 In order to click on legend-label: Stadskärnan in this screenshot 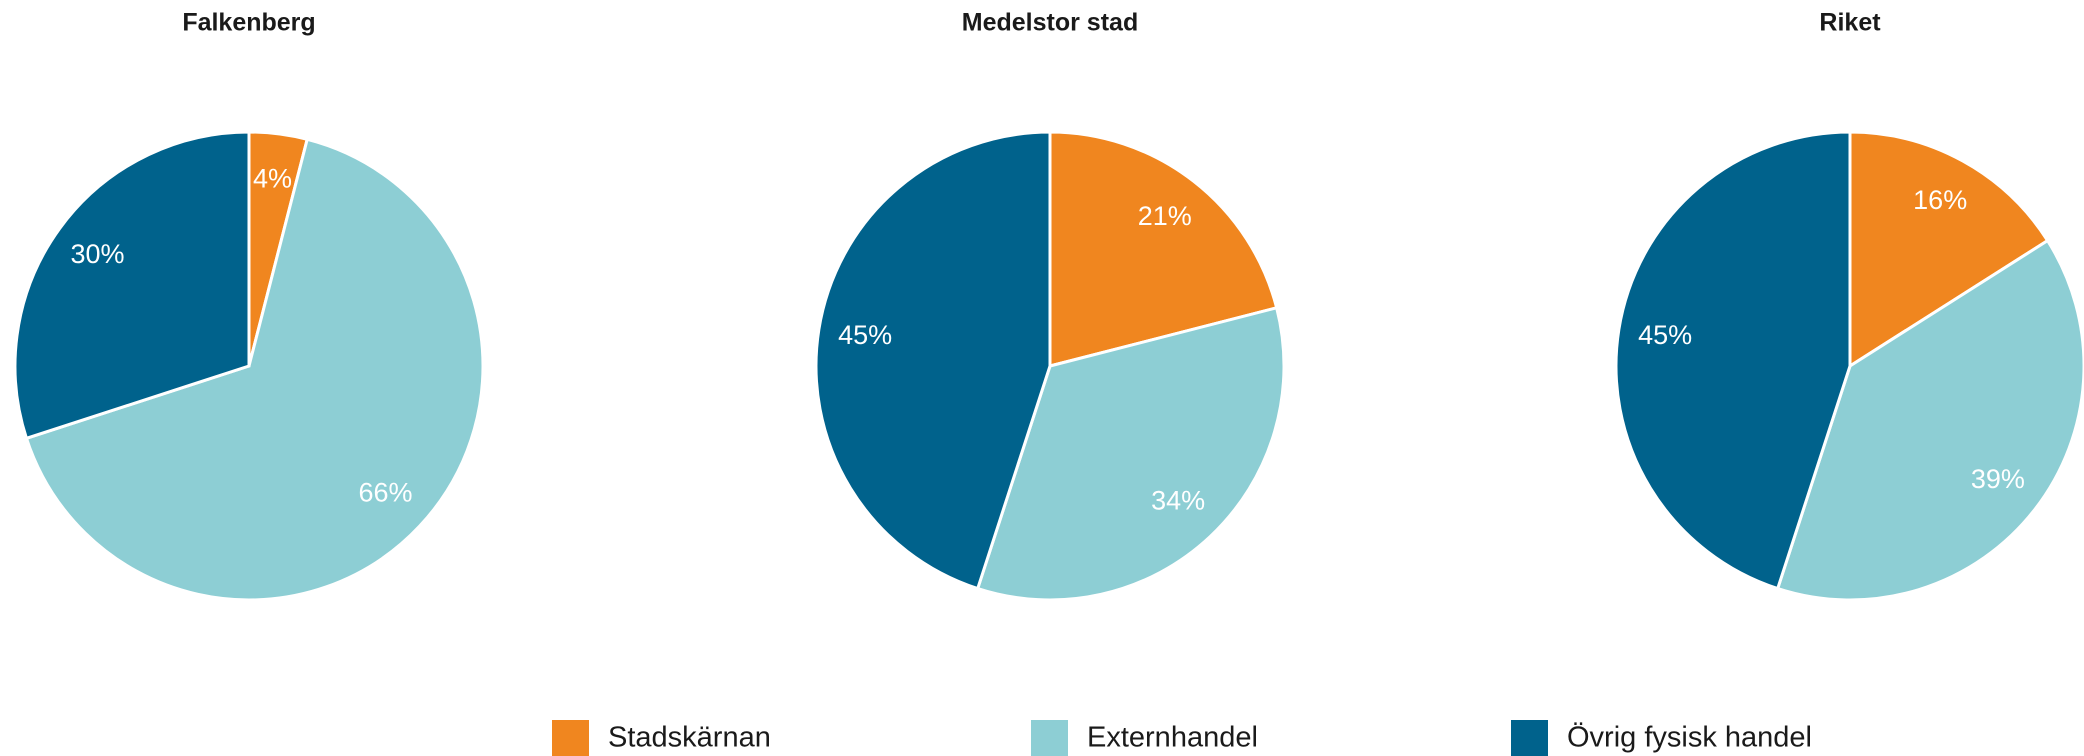, I will do `click(689, 738)`.